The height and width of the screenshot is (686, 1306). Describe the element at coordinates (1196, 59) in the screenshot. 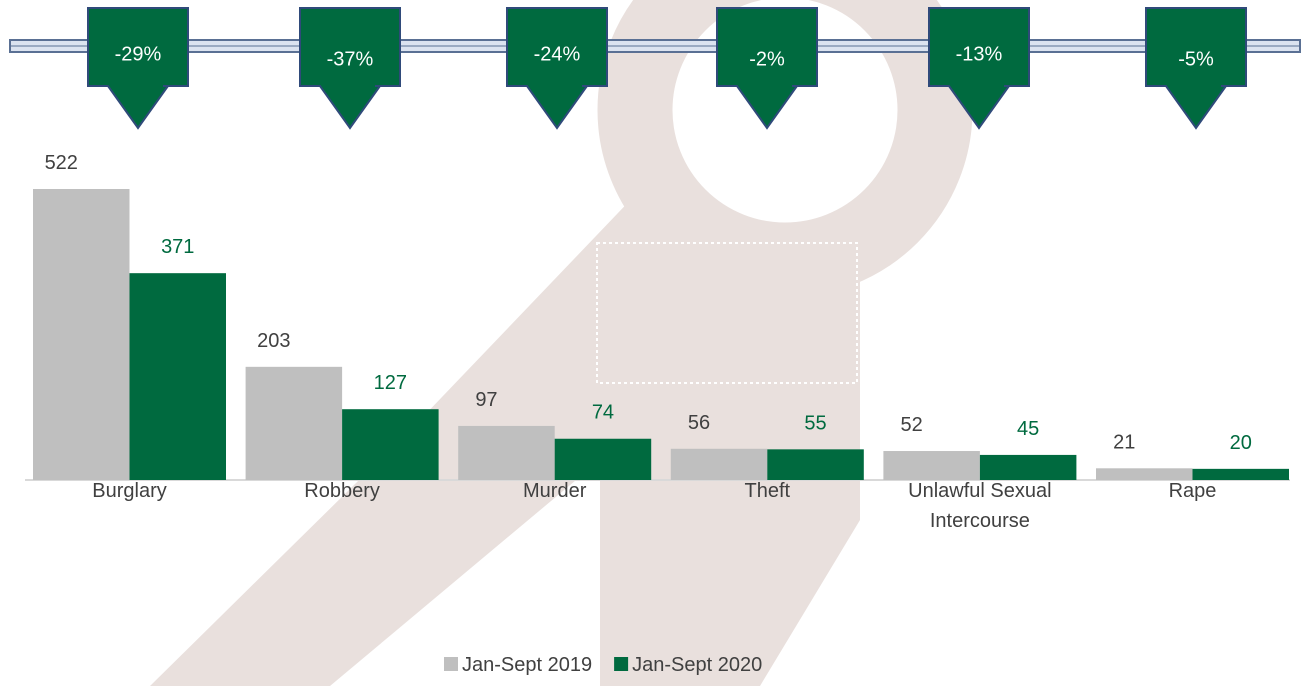

I see `change-label: -5%` at that location.